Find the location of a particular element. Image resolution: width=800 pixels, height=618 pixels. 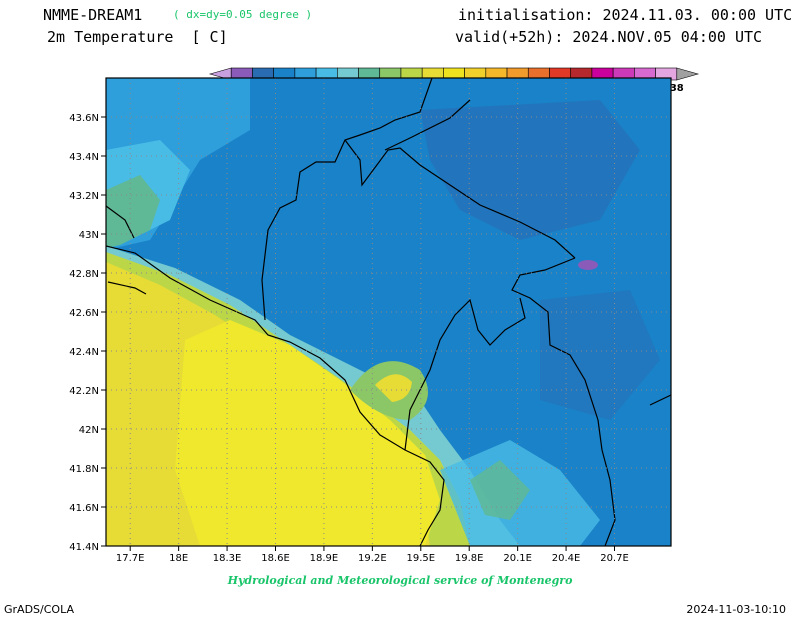

resolution-label: ( dx=dy=0.05 degree ) is located at coordinates (243, 14).